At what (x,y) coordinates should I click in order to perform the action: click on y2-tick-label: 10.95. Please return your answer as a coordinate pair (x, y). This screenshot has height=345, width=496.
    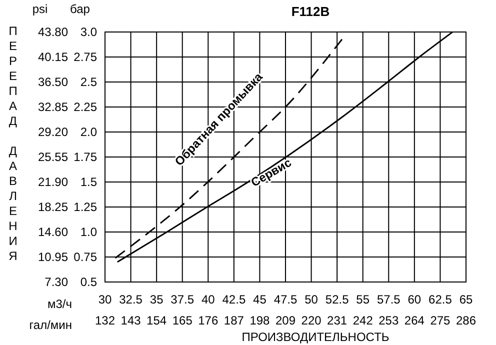
    Looking at the image, I should click on (53, 257).